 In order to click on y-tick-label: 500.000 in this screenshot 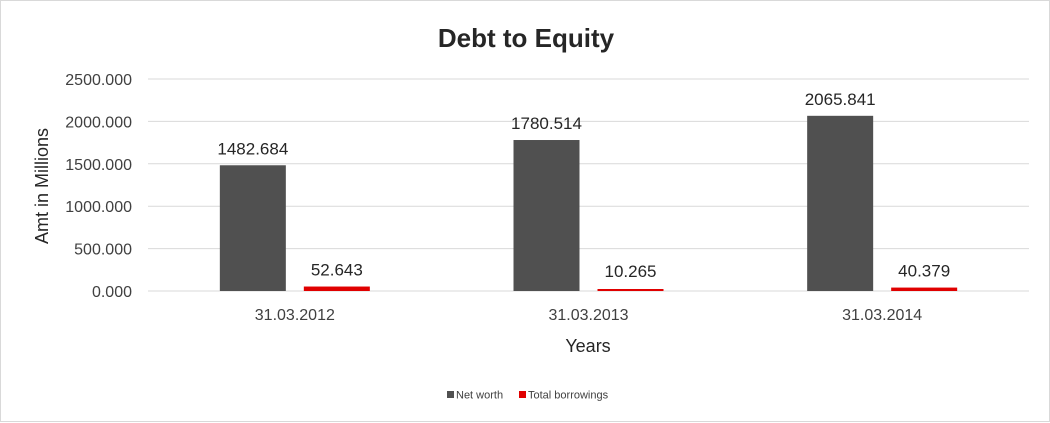, I will do `click(103, 250)`.